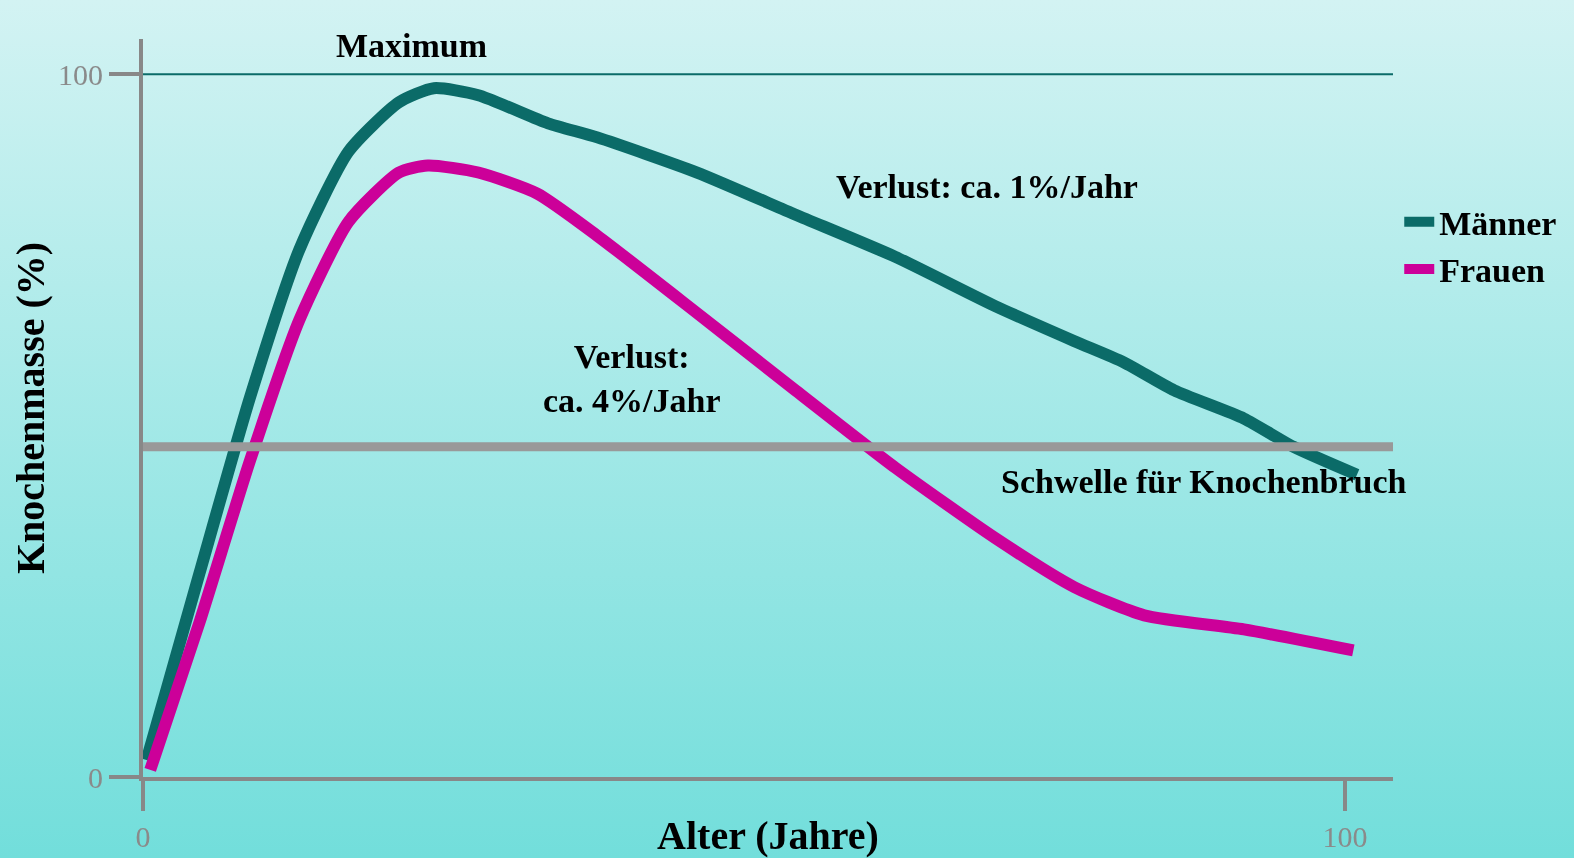 This screenshot has height=858, width=1574. What do you see at coordinates (1498, 223) in the screenshot?
I see `legend-label: Männer` at bounding box center [1498, 223].